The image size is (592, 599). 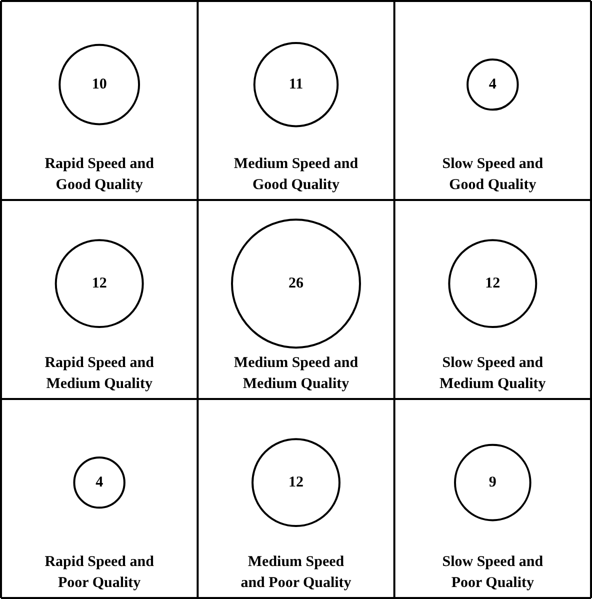 What do you see at coordinates (99, 174) in the screenshot?
I see `category-label: Rapid Speed and Good Quality` at bounding box center [99, 174].